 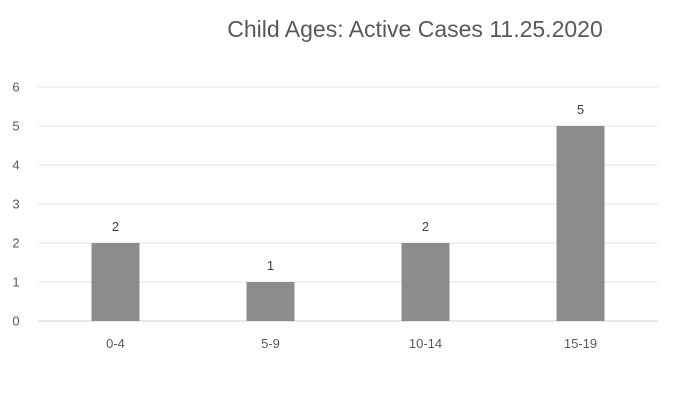 What do you see at coordinates (580, 343) in the screenshot?
I see `x-tick-label: 15-19` at bounding box center [580, 343].